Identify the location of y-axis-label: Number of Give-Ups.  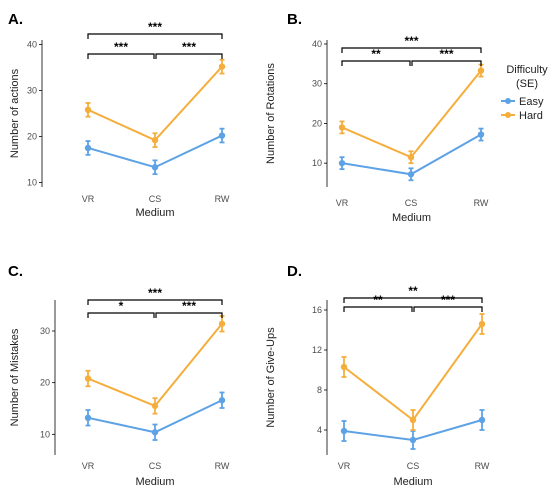
(271, 377).